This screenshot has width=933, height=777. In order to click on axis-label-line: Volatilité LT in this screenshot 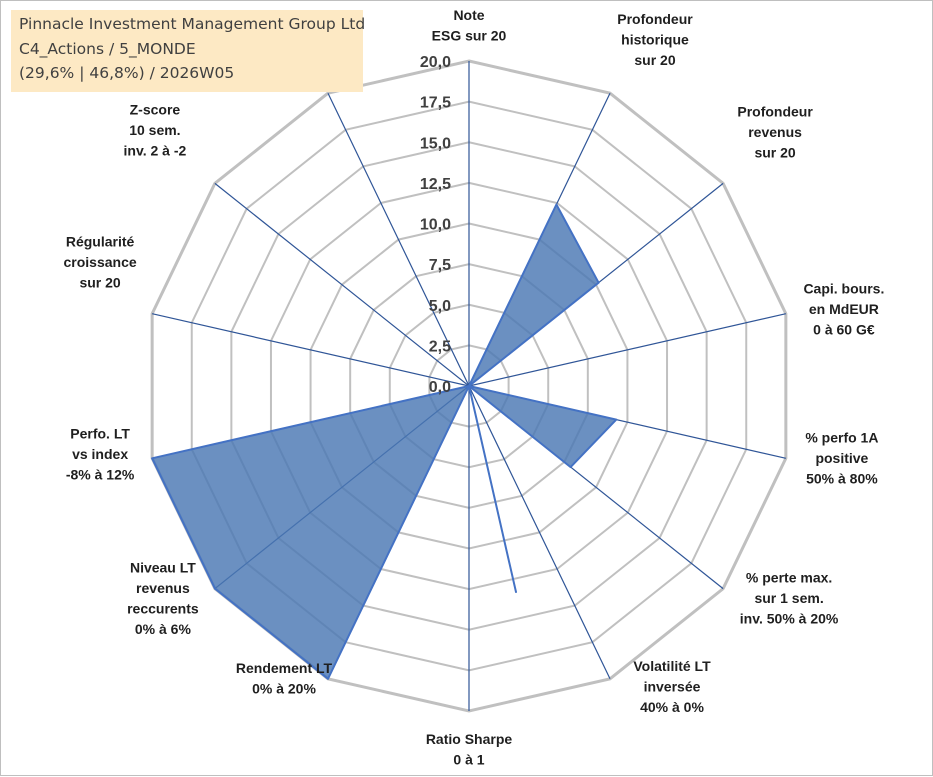, I will do `click(672, 666)`.